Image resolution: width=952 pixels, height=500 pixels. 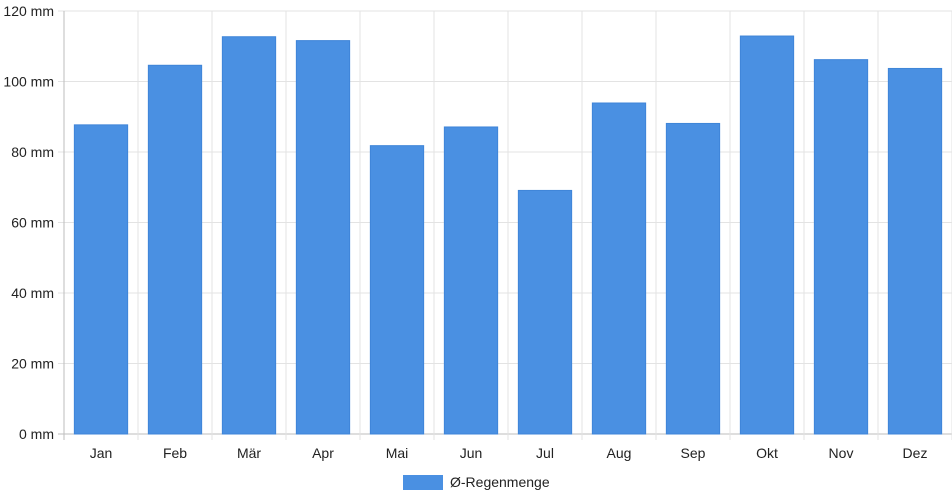 I want to click on x-tick-label: Feb, so click(x=175, y=453).